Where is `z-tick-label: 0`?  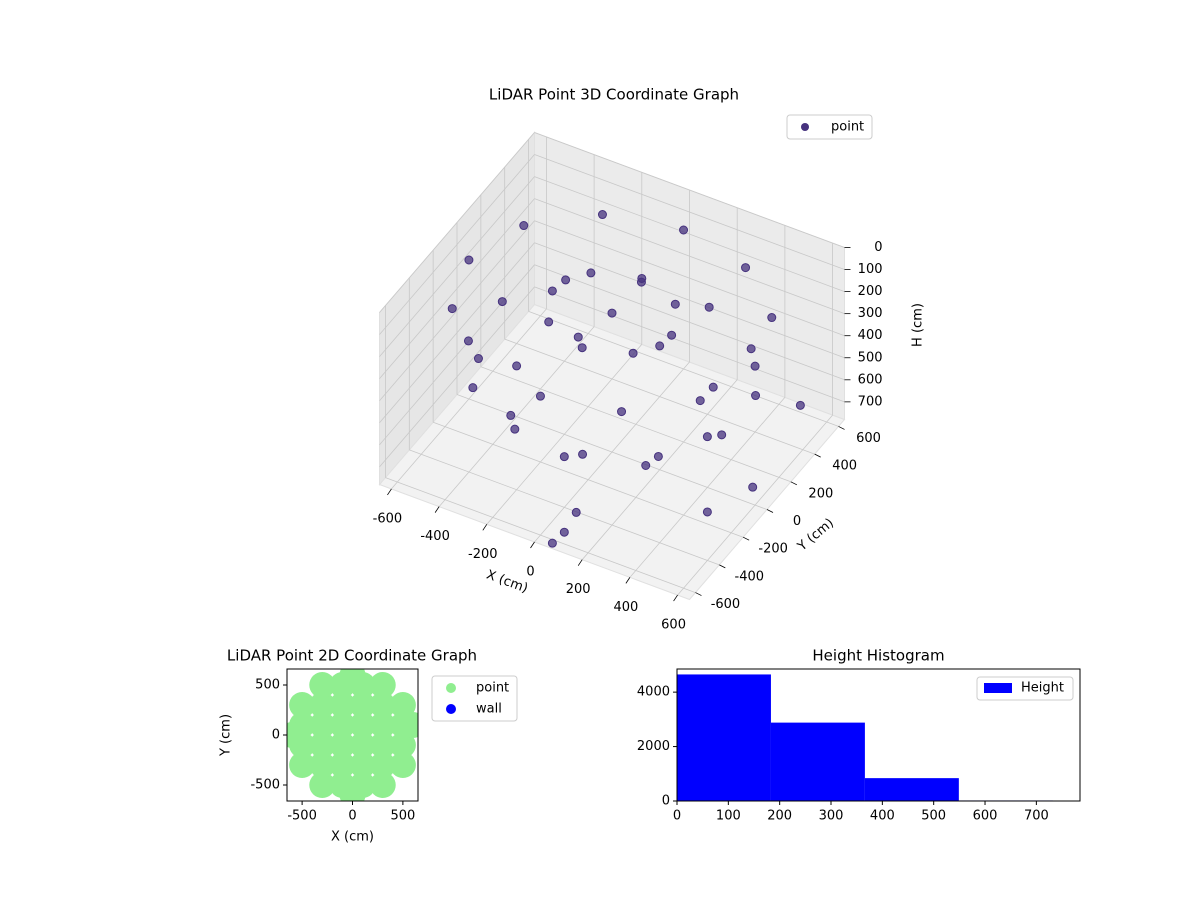
z-tick-label: 0 is located at coordinates (878, 247).